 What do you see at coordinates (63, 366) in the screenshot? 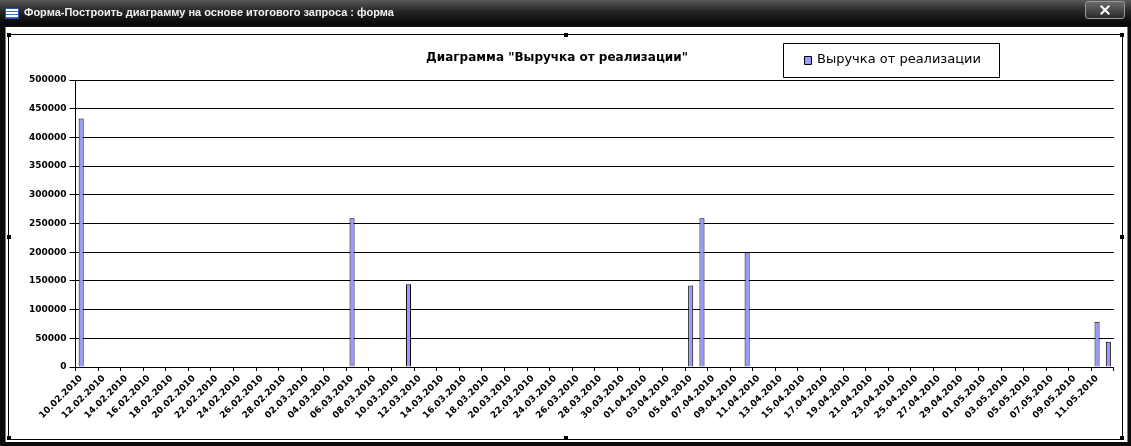
I see `y-tick-label: 0` at bounding box center [63, 366].